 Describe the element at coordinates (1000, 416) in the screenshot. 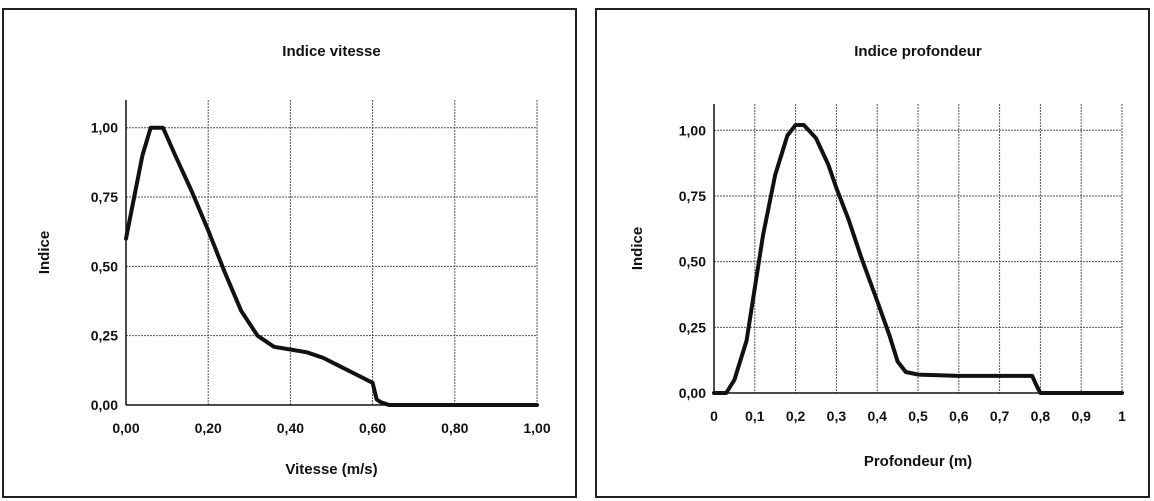

I see `x-tick-label: 0,7` at that location.